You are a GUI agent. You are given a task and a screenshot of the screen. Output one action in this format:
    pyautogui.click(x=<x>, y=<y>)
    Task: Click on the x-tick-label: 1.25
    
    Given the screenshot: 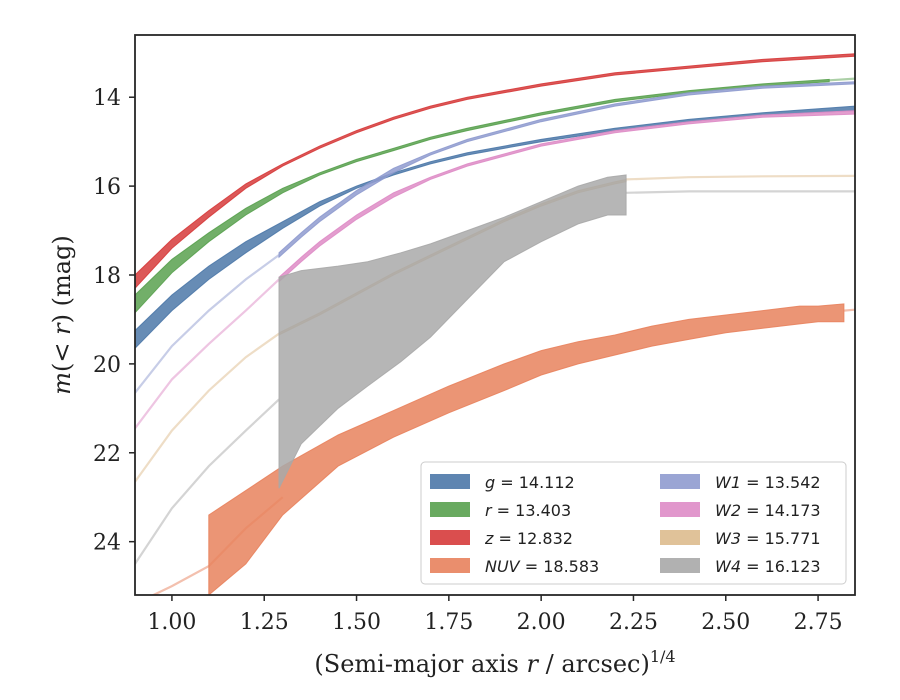 What is the action you would take?
    pyautogui.click(x=264, y=622)
    